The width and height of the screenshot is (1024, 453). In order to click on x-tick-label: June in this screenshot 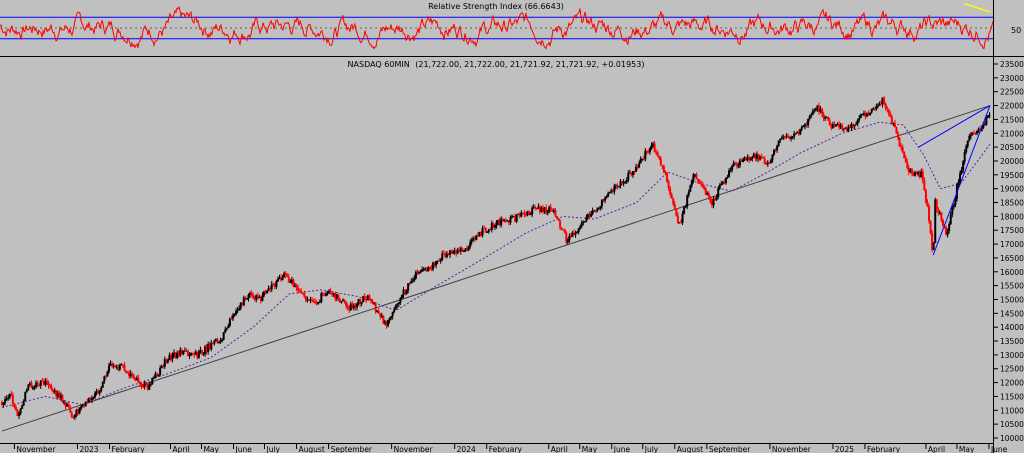, I will do `click(999, 449)`.